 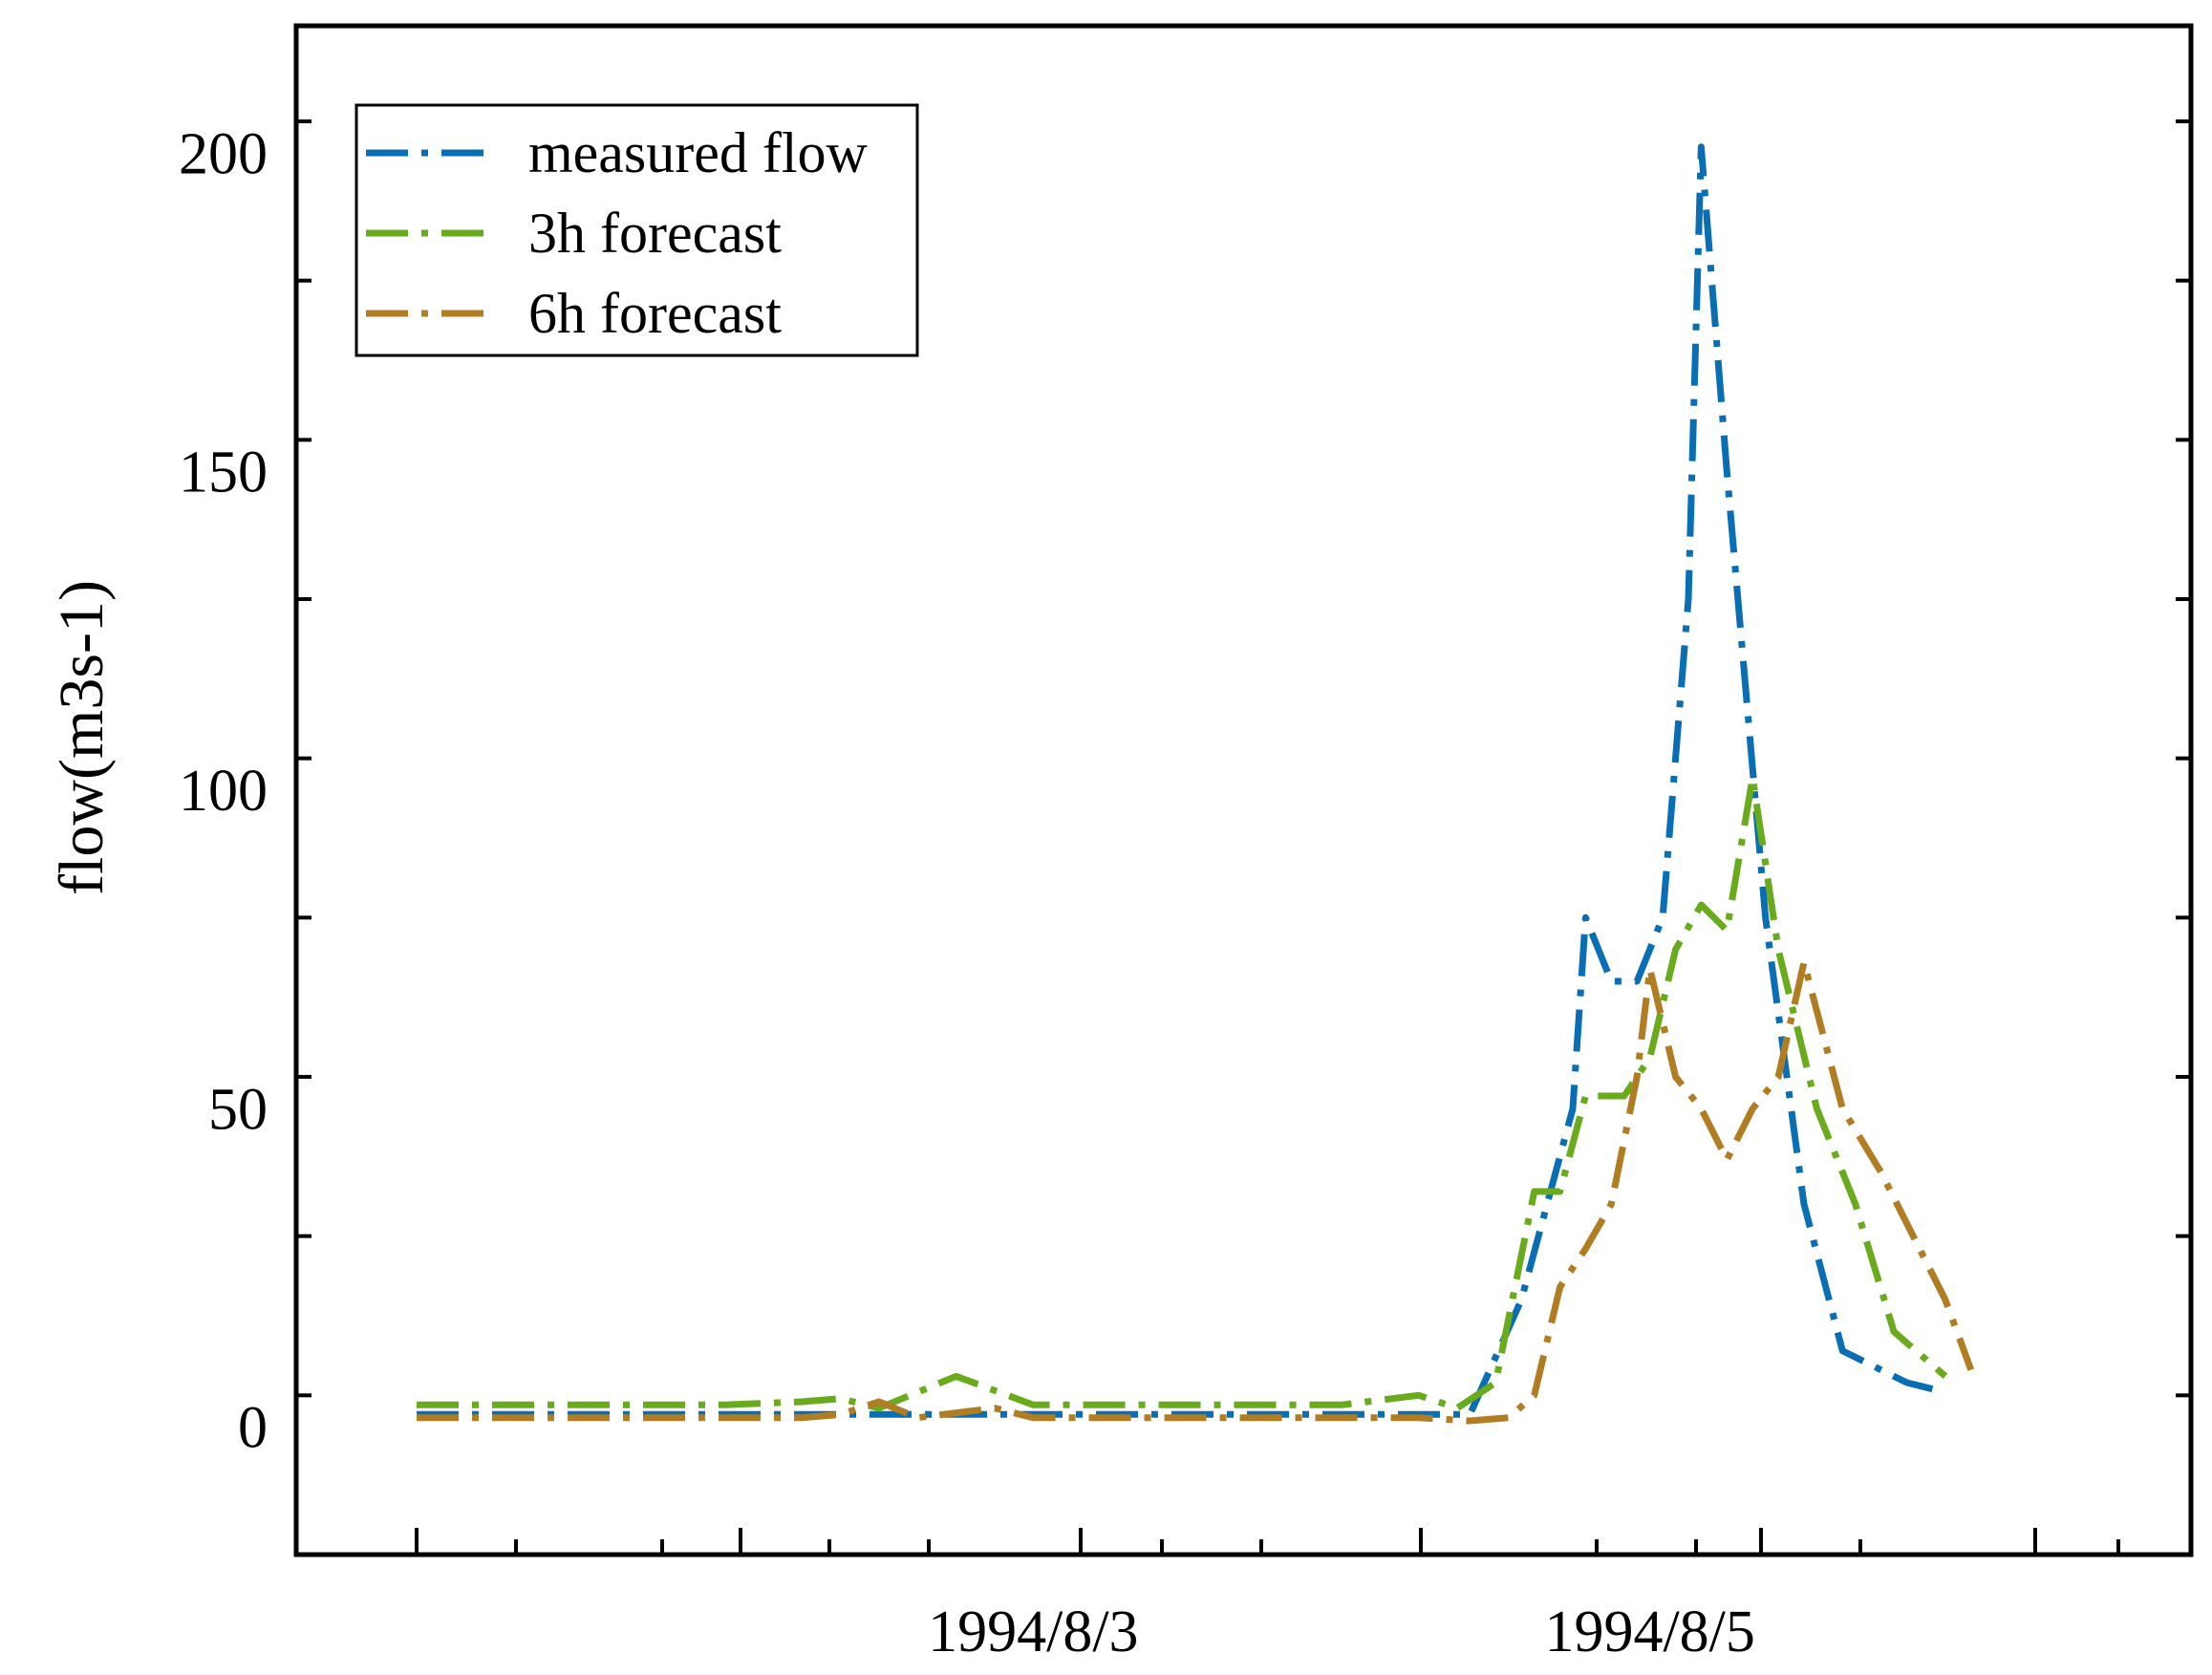 What do you see at coordinates (1649, 1632) in the screenshot?
I see `x-tick-label: 1994/8/5` at bounding box center [1649, 1632].